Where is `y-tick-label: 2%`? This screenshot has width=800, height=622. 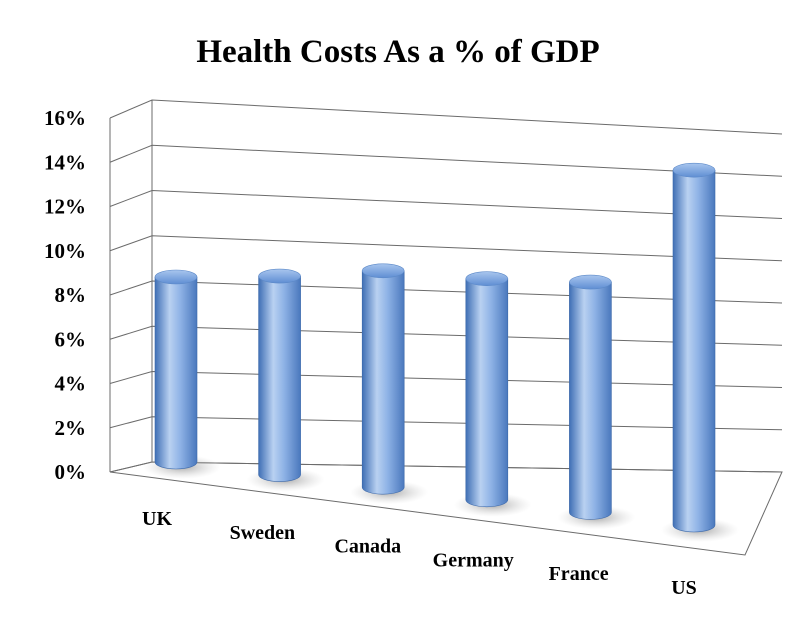
y-tick-label: 2% is located at coordinates (71, 428).